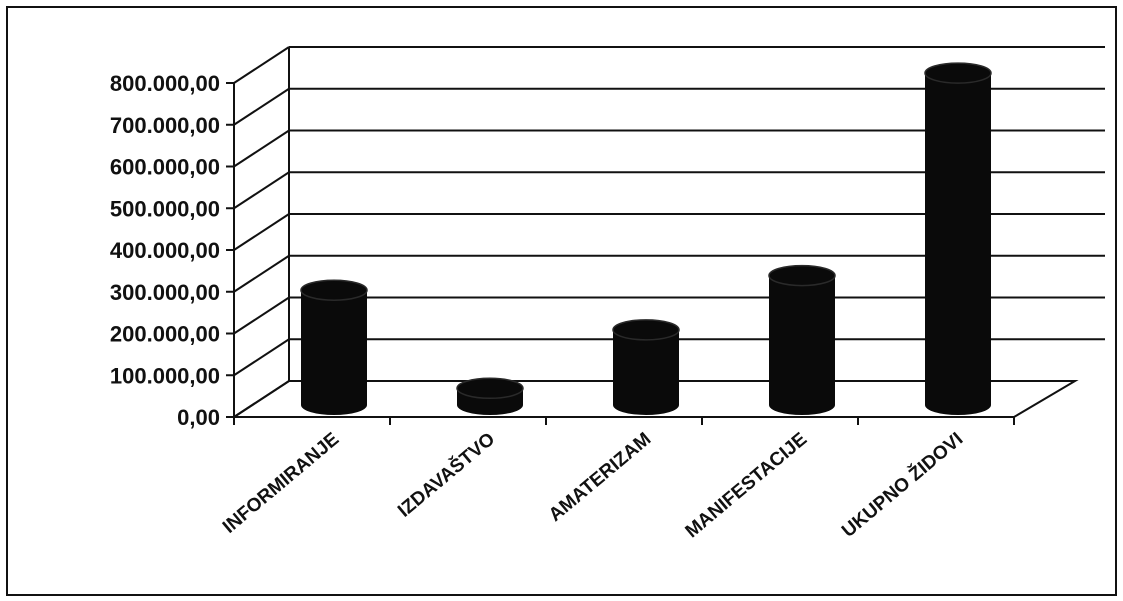  What do you see at coordinates (600, 477) in the screenshot?
I see `x-category-label: AMATERIZAM` at bounding box center [600, 477].